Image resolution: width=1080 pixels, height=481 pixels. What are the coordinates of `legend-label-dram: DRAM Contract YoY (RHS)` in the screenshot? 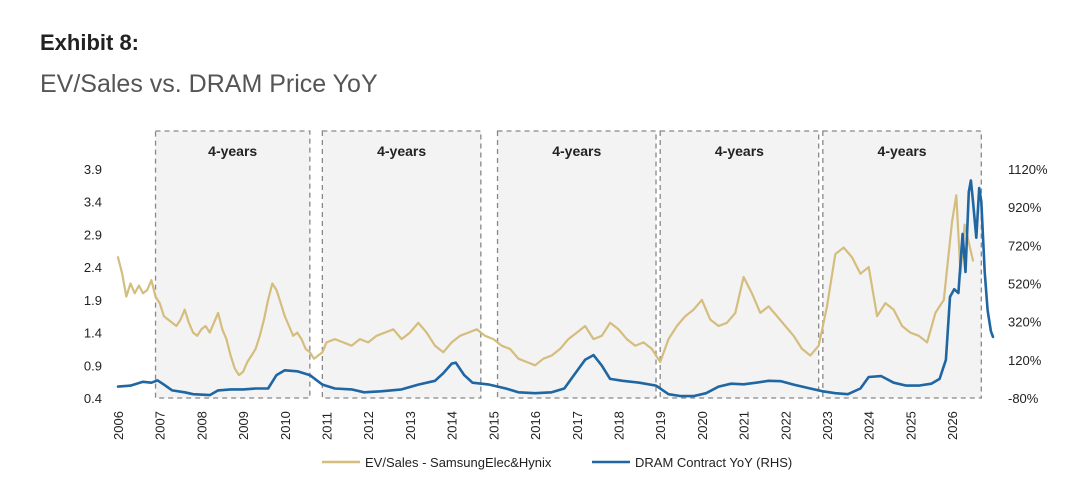 It's located at (713, 462).